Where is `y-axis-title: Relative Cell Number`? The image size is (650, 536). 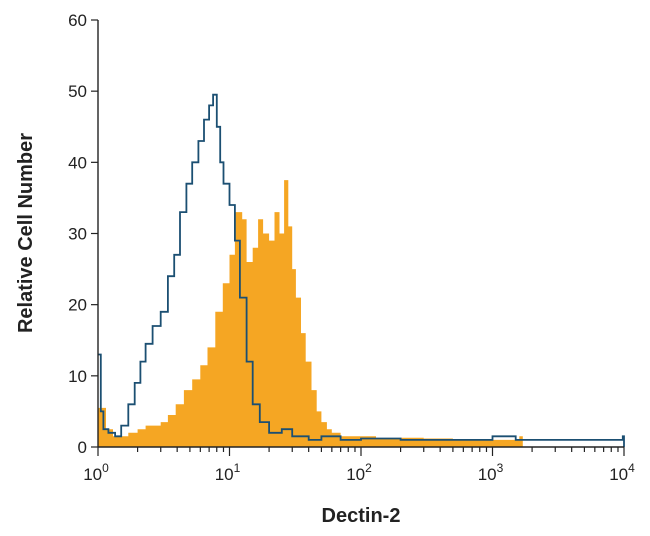
y-axis-title: Relative Cell Number is located at coordinates (26, 233).